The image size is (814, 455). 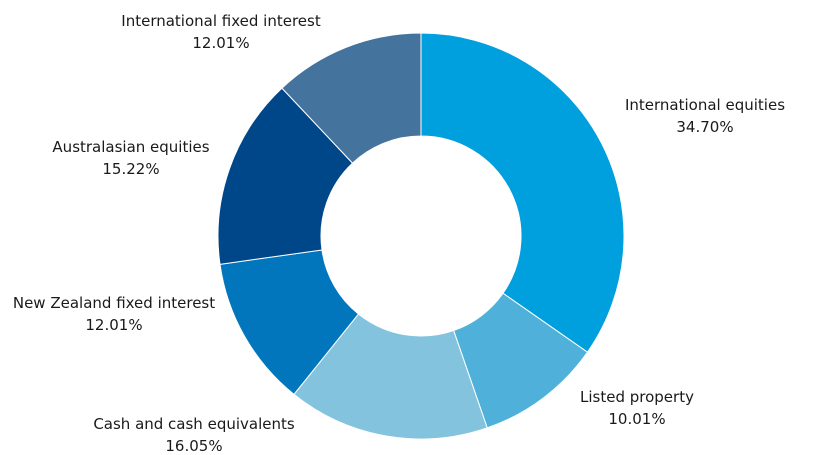 What do you see at coordinates (636, 419) in the screenshot?
I see `slice-percent: 10.01%` at bounding box center [636, 419].